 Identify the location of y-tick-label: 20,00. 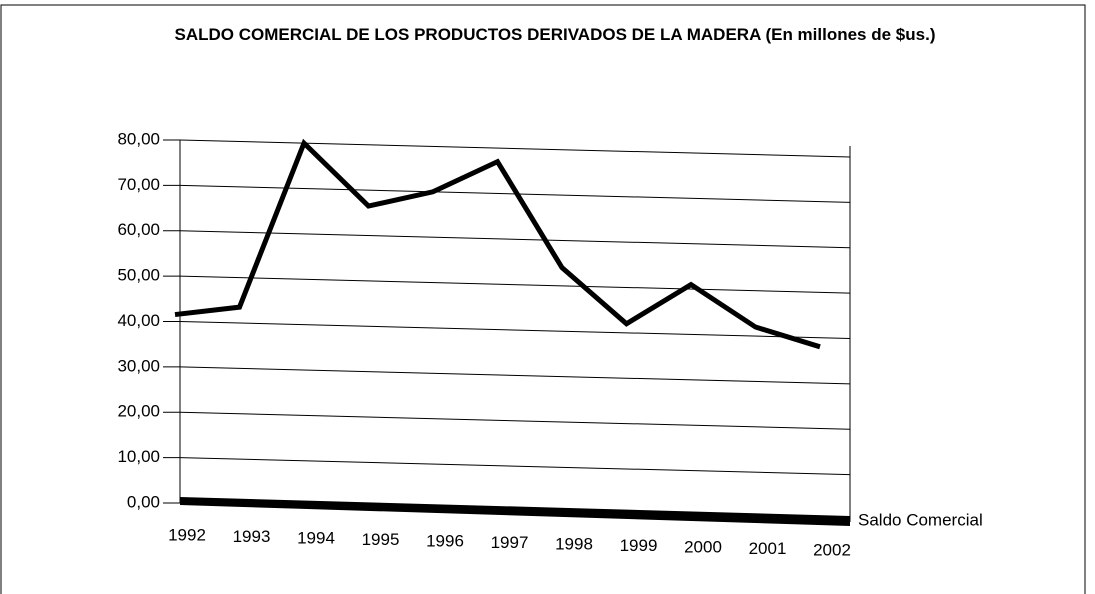
(138, 411).